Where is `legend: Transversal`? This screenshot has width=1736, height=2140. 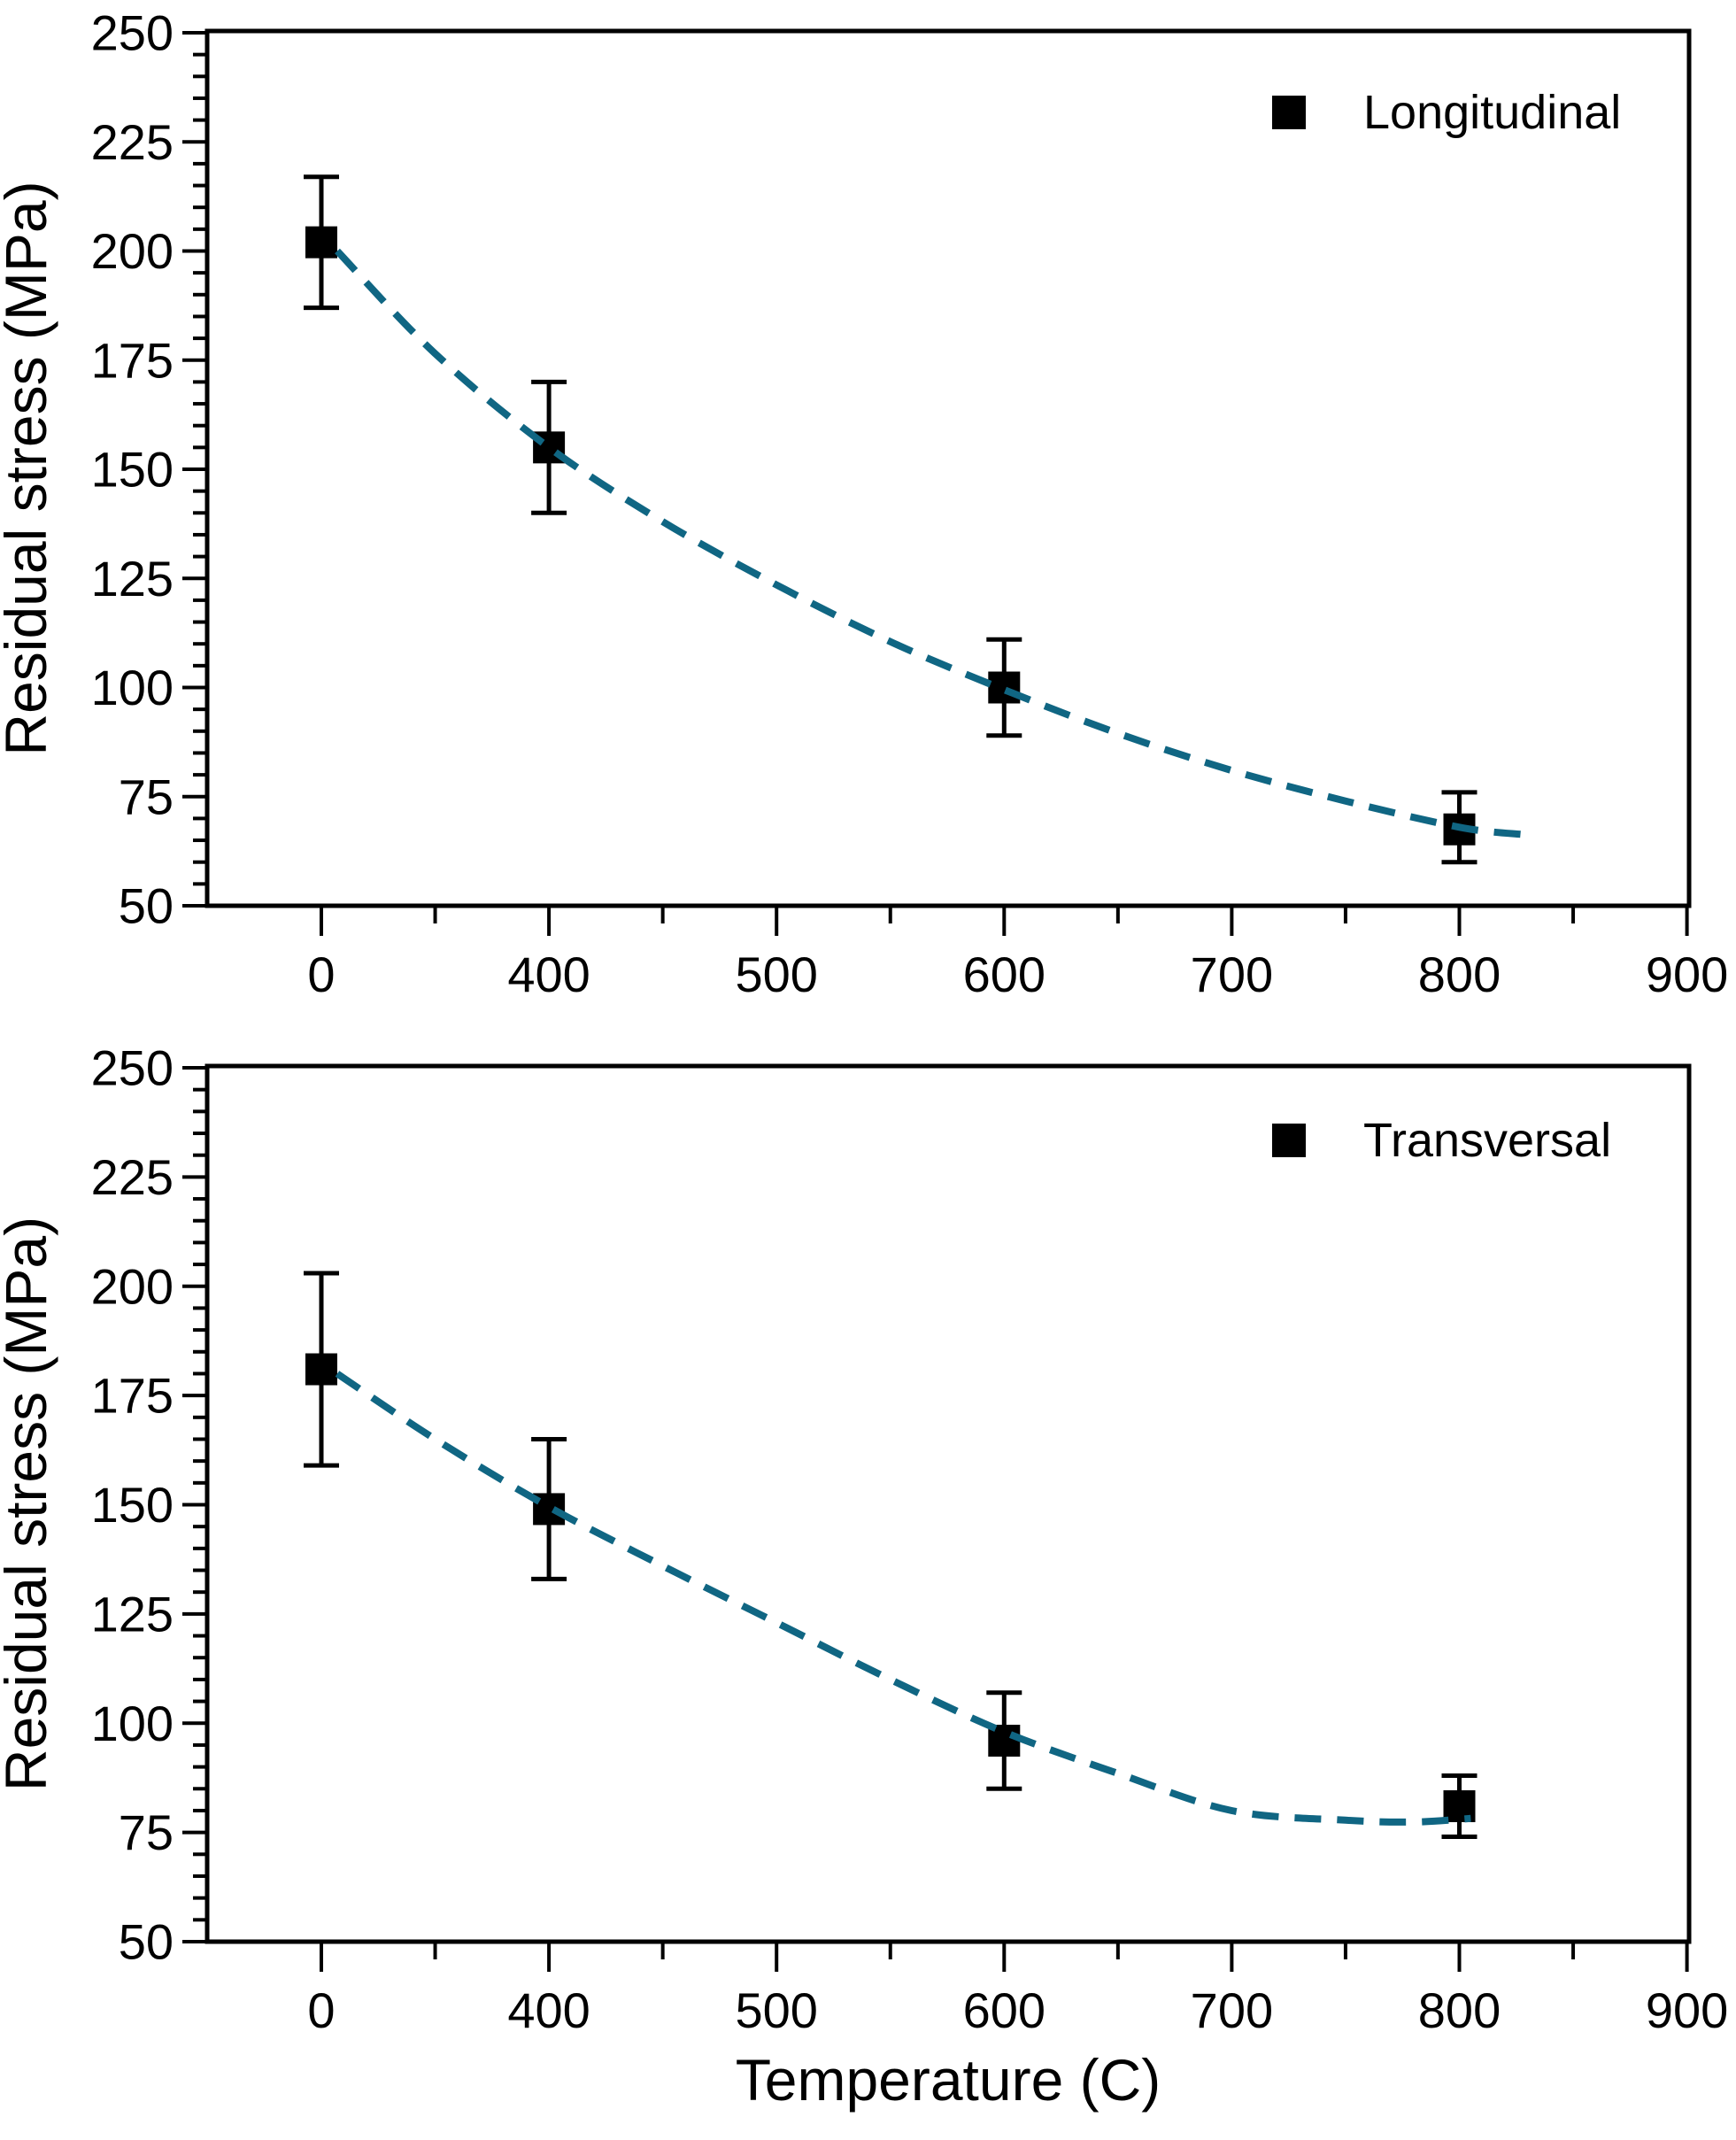 legend: Transversal is located at coordinates (1442, 1141).